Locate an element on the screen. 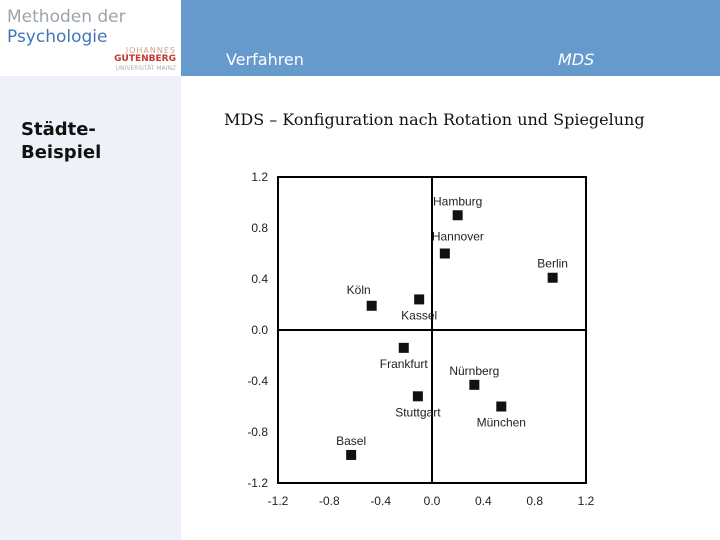 Image resolution: width=720 pixels, height=540 pixels. header-bar: Verfahren MDS is located at coordinates (450, 38).